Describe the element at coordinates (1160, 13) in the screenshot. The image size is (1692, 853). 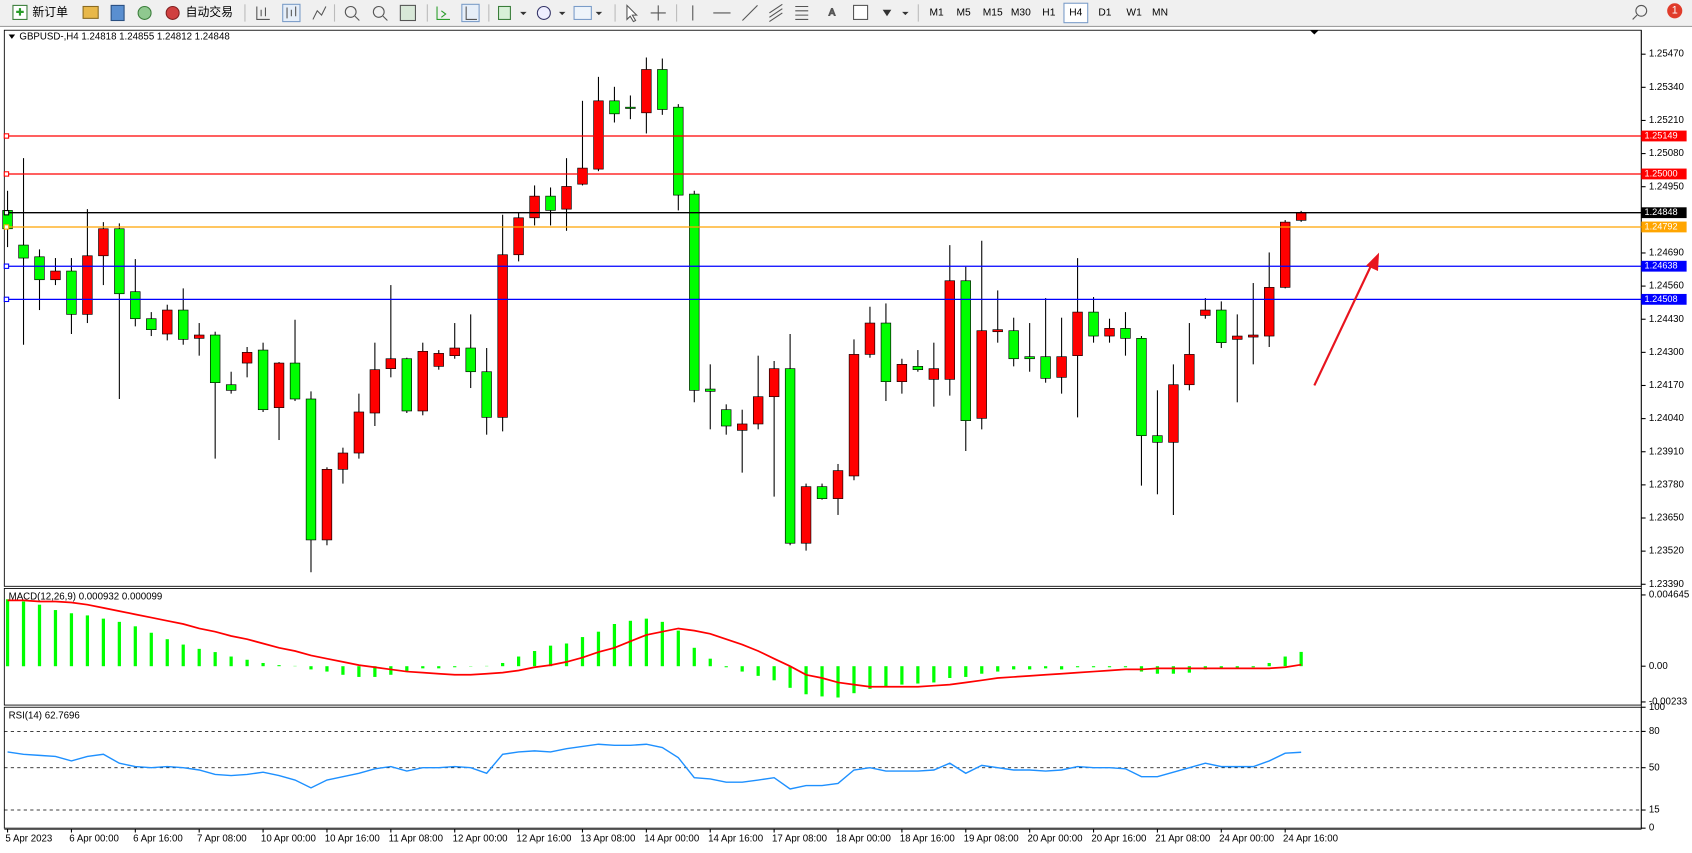
I see `timeframe-button: MN` at that location.